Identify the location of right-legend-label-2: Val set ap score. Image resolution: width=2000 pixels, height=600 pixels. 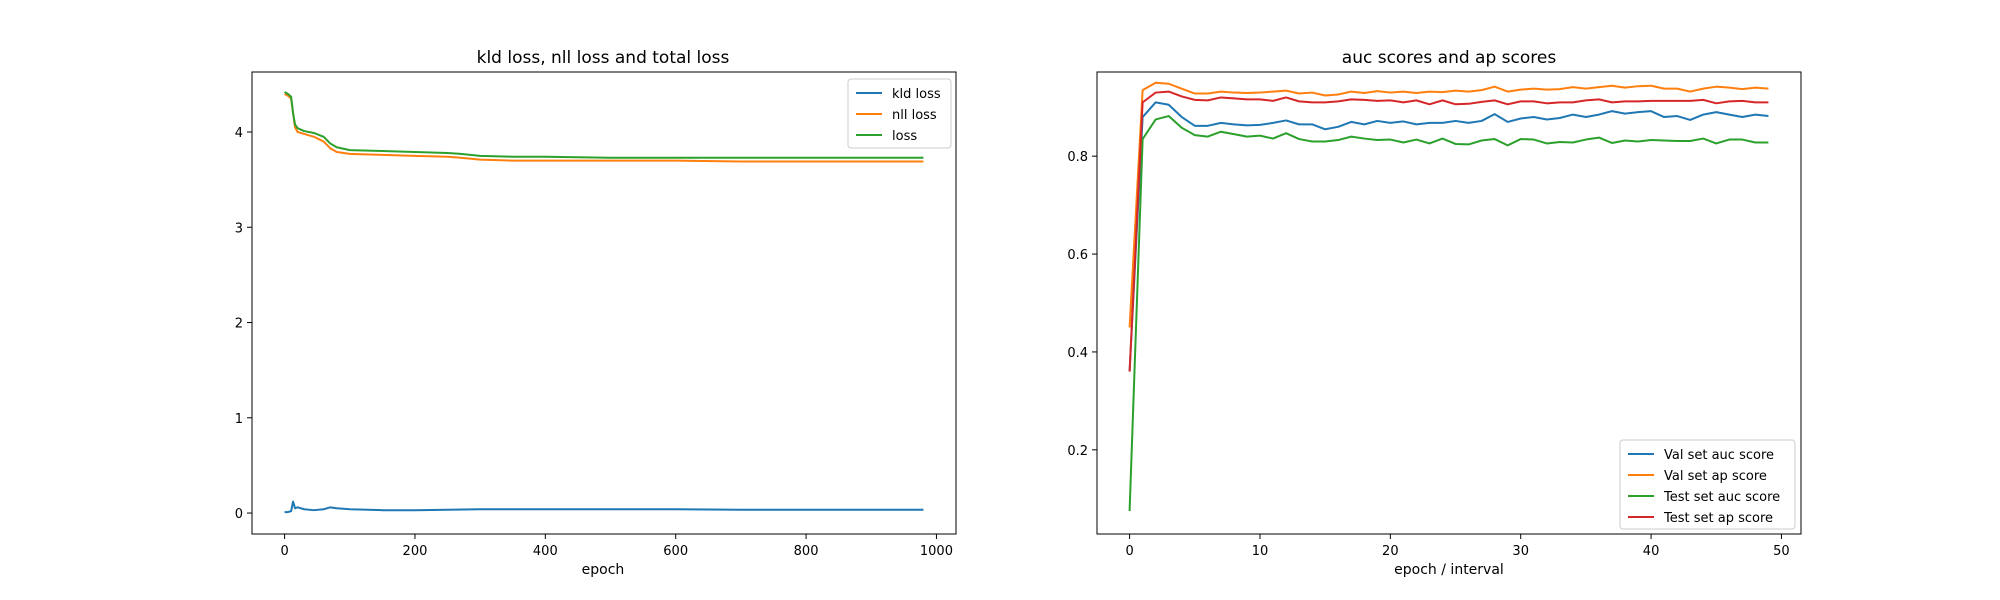
(1715, 476).